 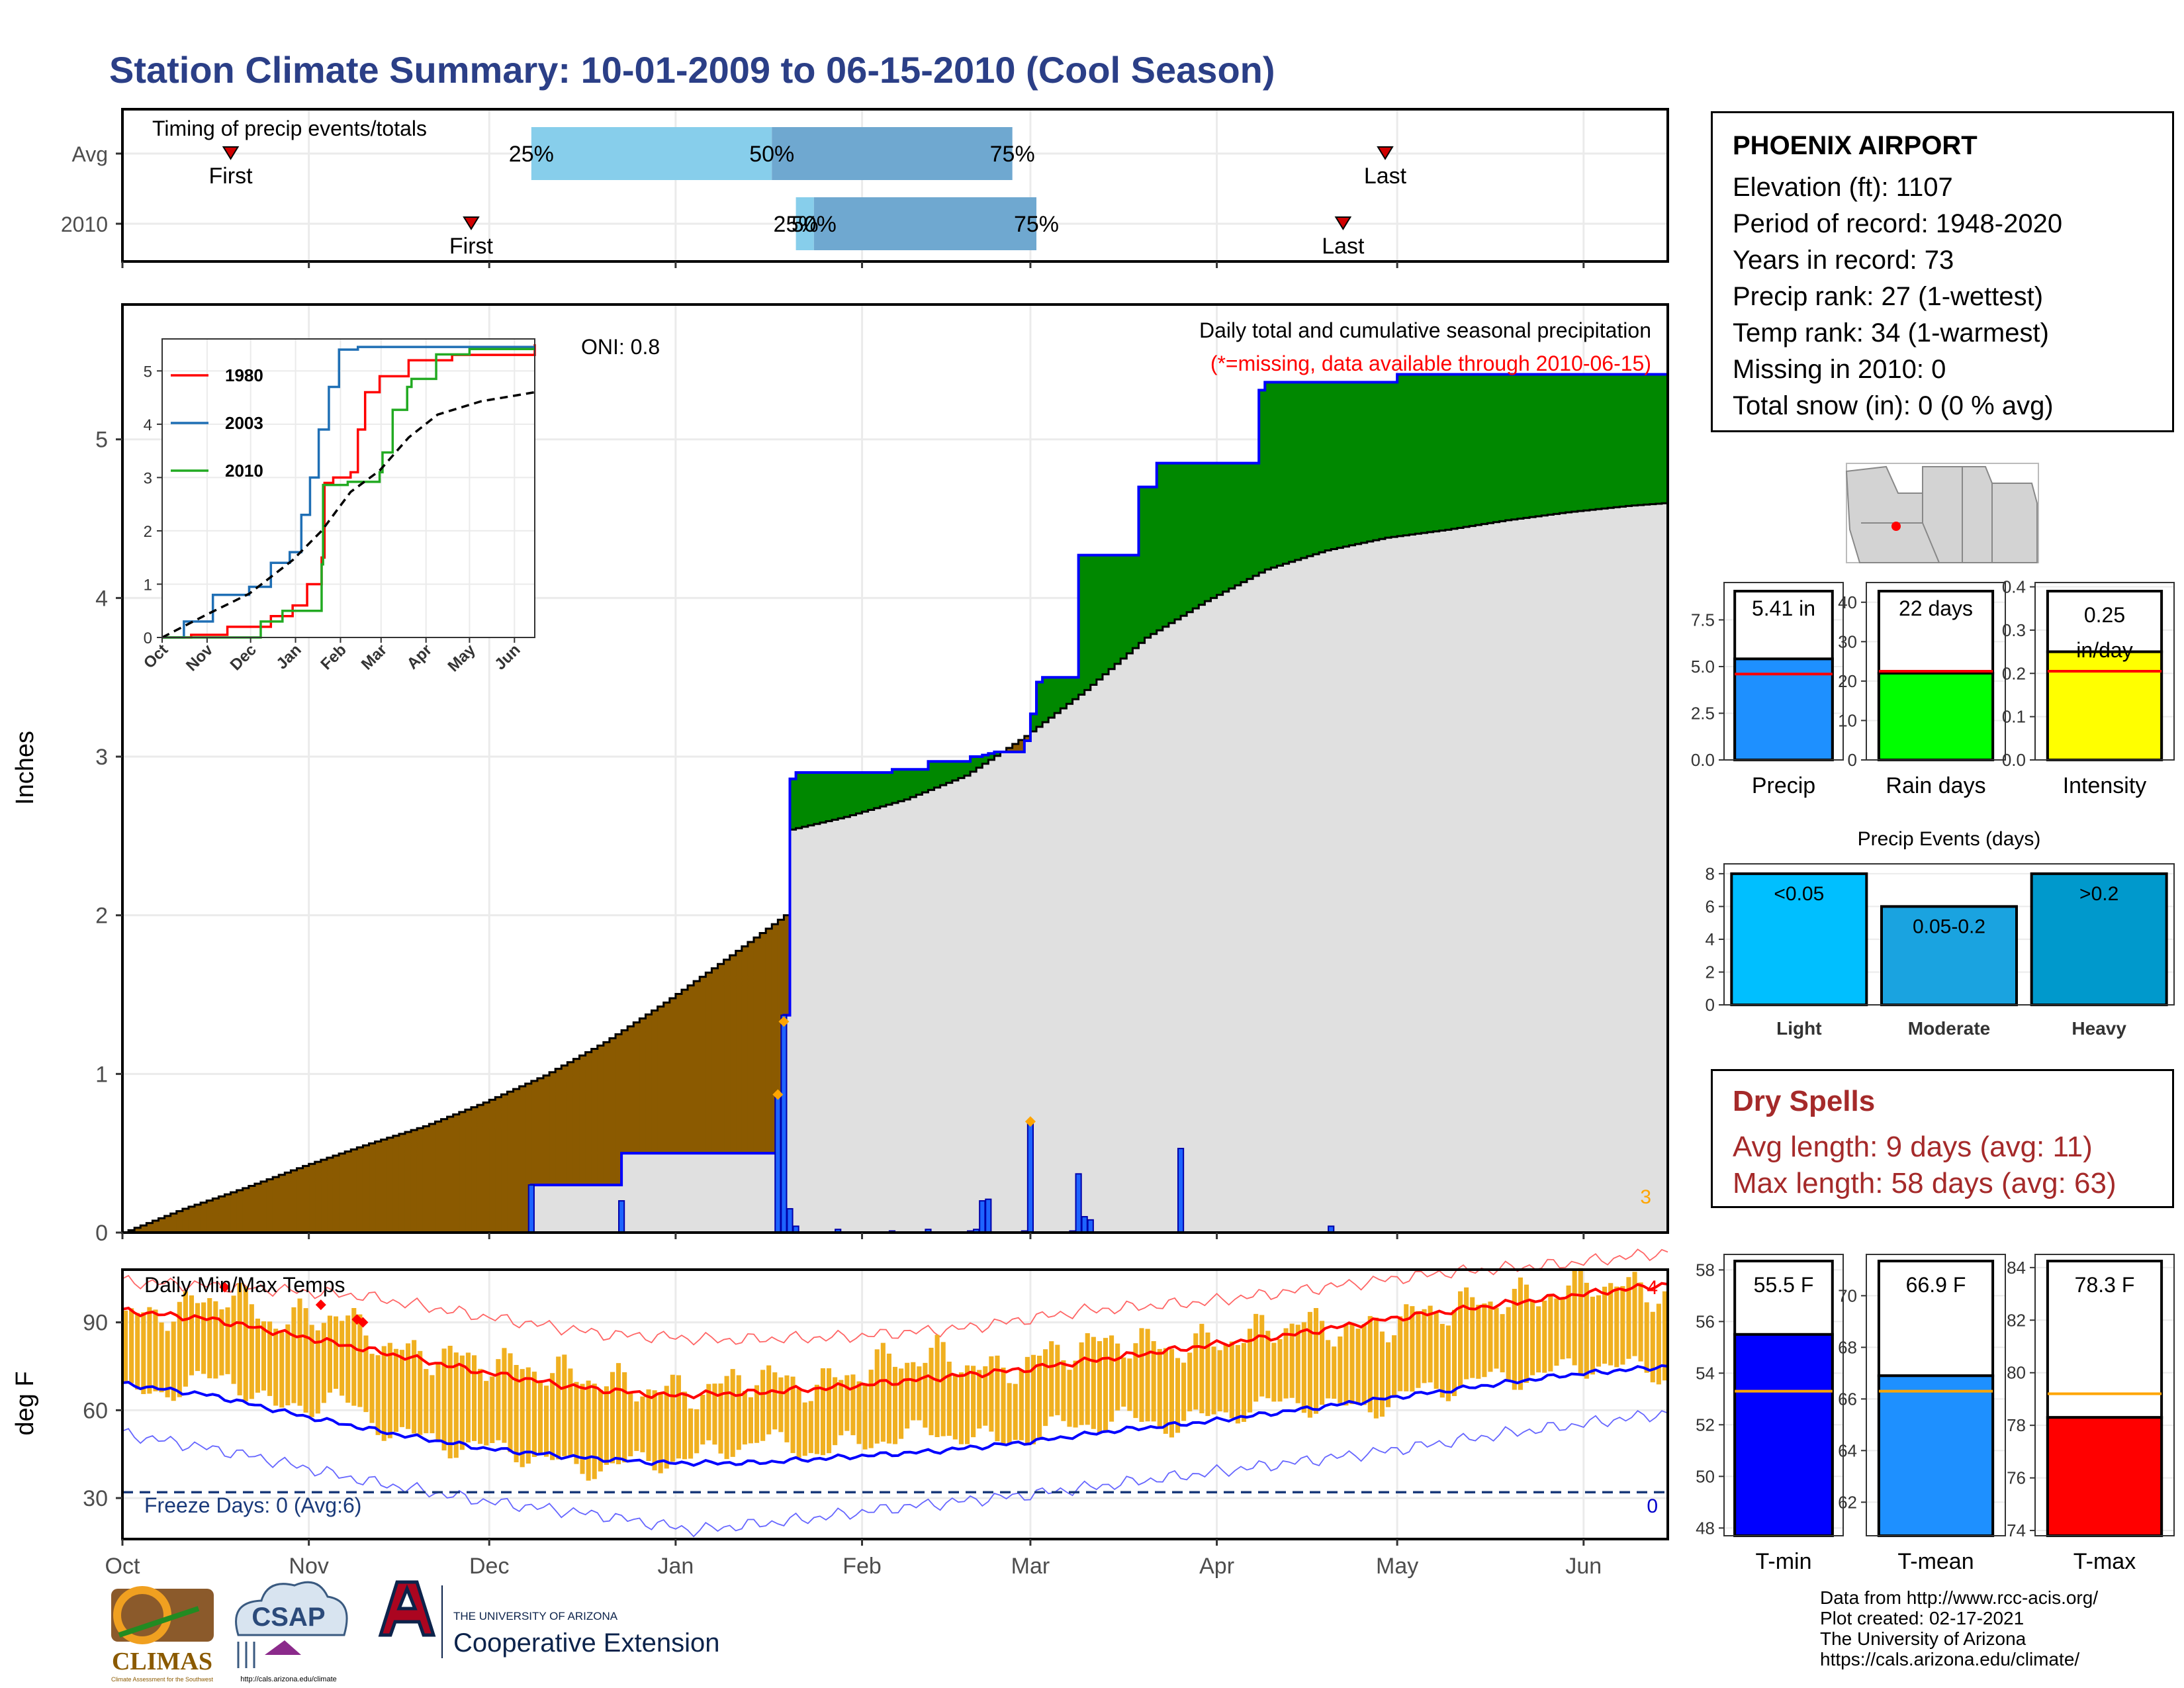 I want to click on station-precip-rank: Precip rank: 27 (1-wettest), so click(x=1888, y=296).